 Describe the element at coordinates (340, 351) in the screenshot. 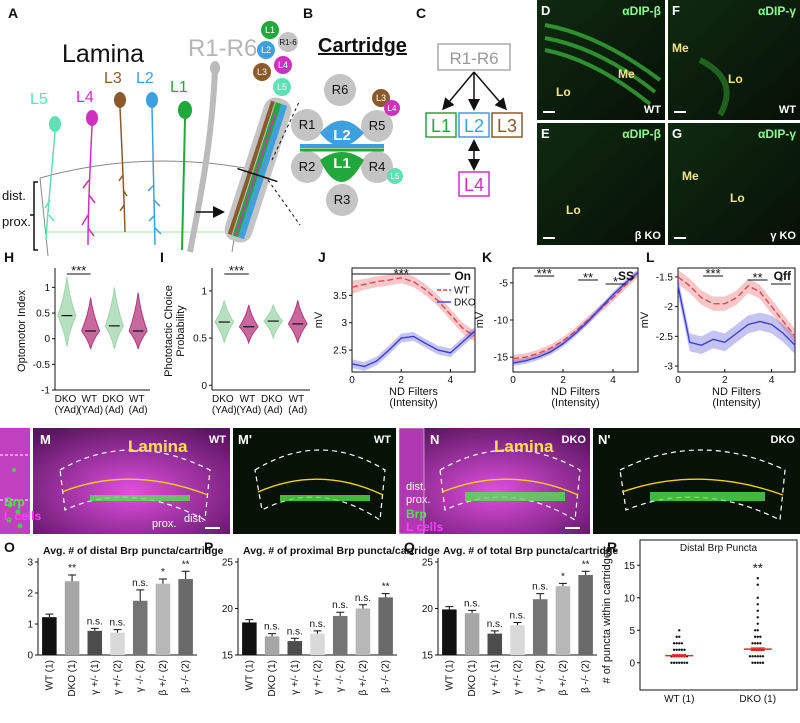

I see `y-tick-label: 2.5` at that location.